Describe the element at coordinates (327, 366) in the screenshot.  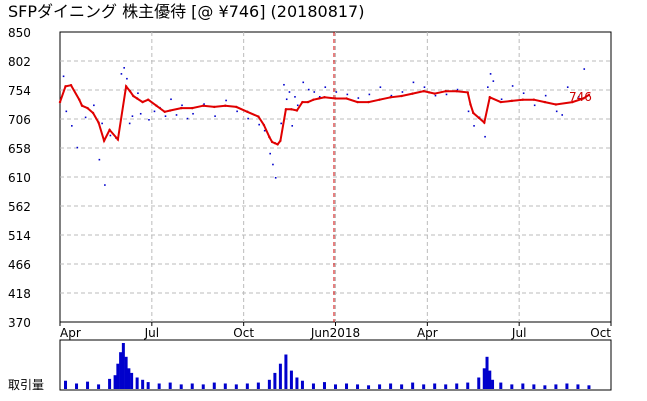
I see `volume-bars` at that location.